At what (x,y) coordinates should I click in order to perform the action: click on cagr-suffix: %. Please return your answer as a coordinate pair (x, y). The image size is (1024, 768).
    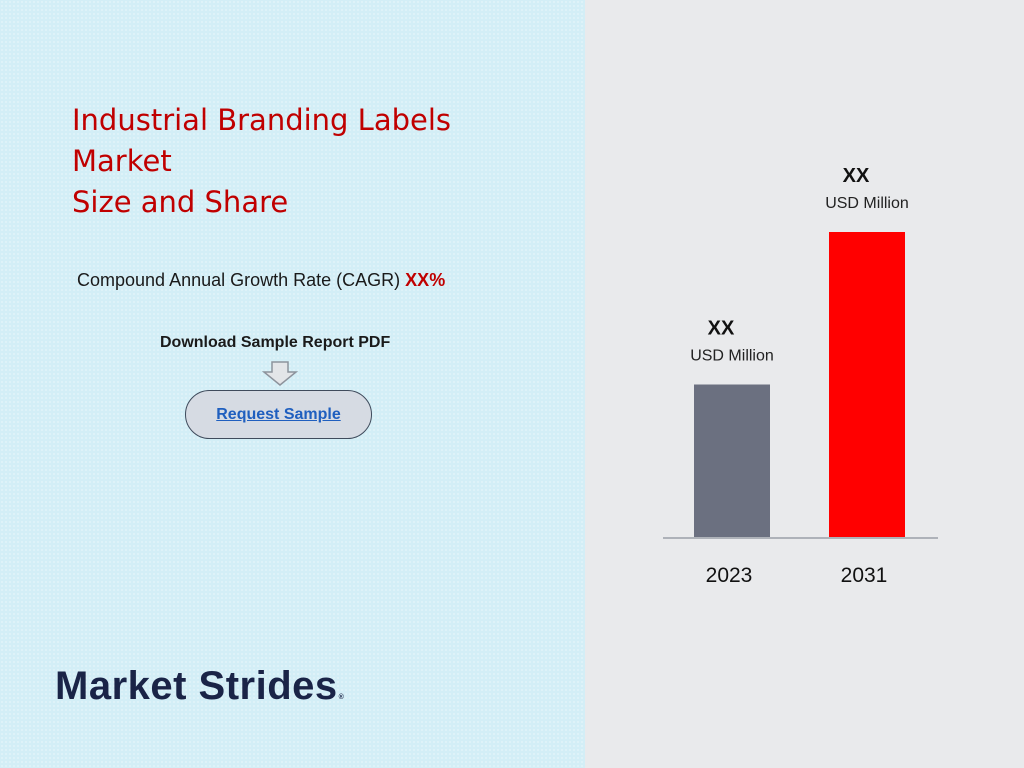
    Looking at the image, I should click on (437, 280).